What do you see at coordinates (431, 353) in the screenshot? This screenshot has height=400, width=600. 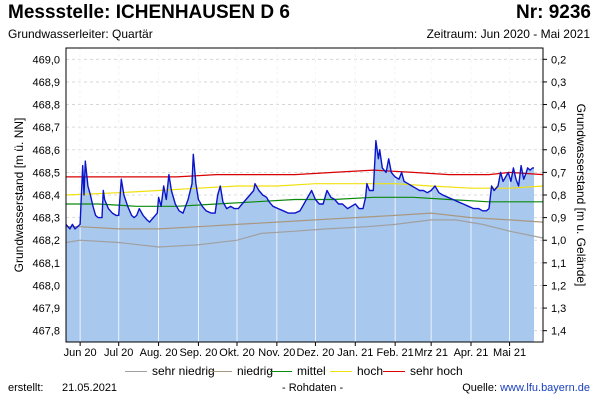 I see `x-tick-label: Mrz 21` at bounding box center [431, 353].